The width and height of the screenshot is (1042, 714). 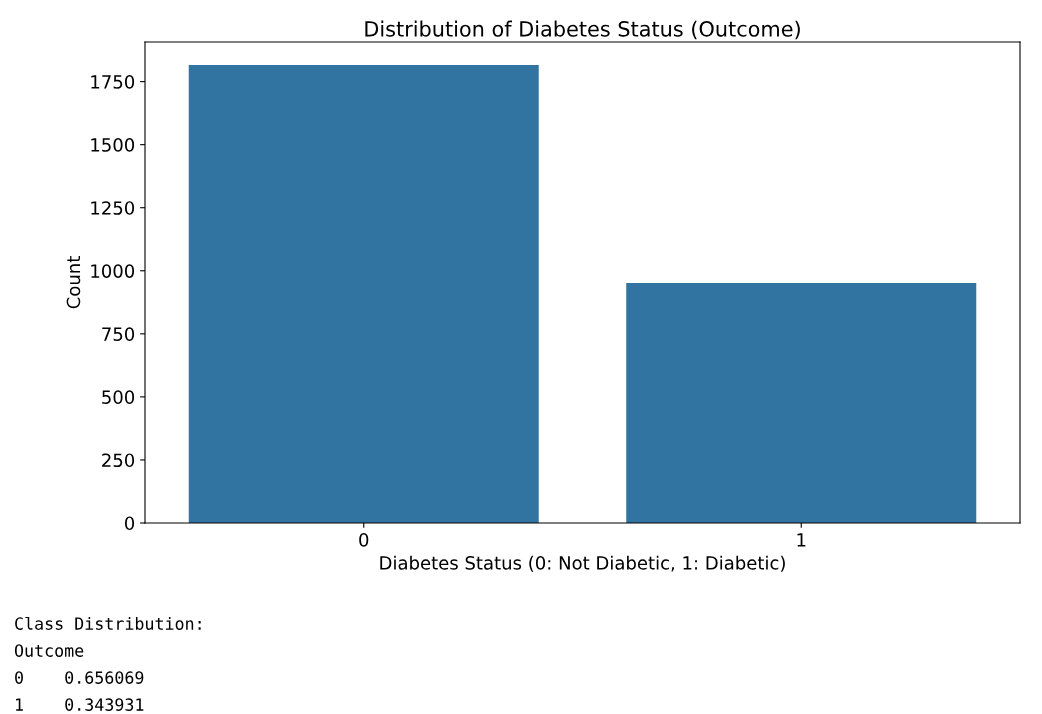 I want to click on y-tick-label: 1250, so click(x=113, y=208).